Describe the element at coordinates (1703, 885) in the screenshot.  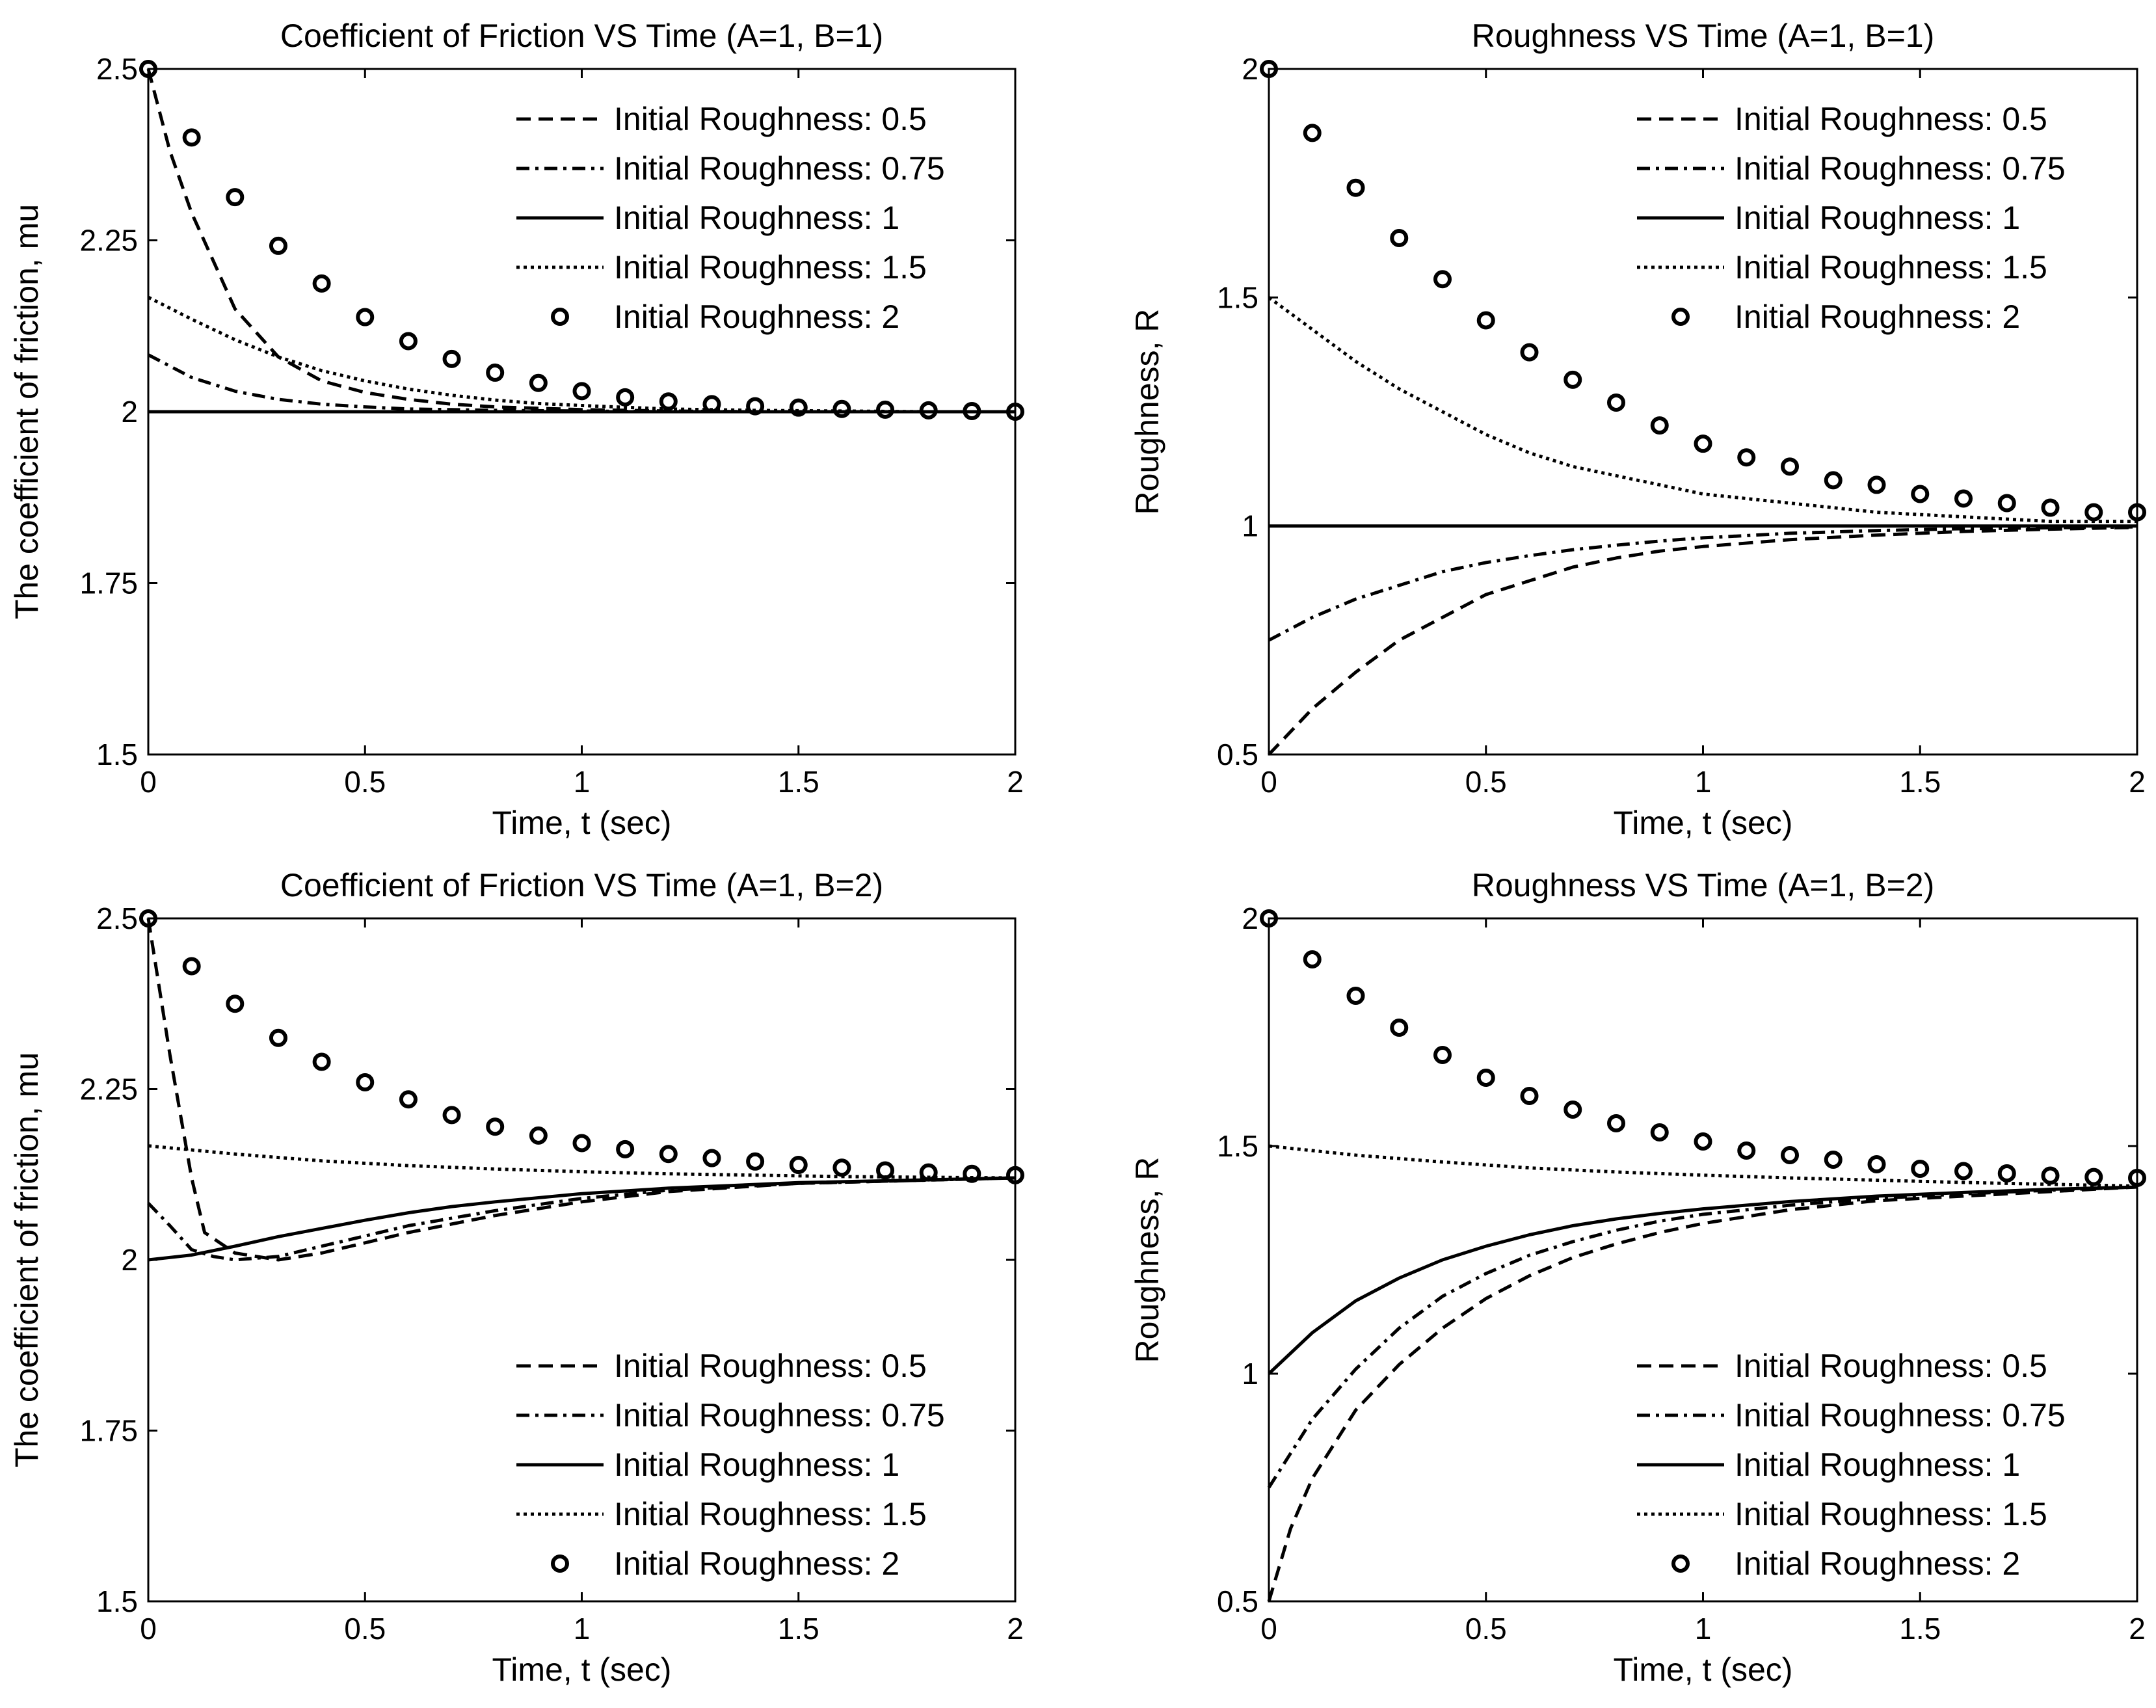
I see `chart-title: Roughness VS Time (A=1, B=2)` at that location.